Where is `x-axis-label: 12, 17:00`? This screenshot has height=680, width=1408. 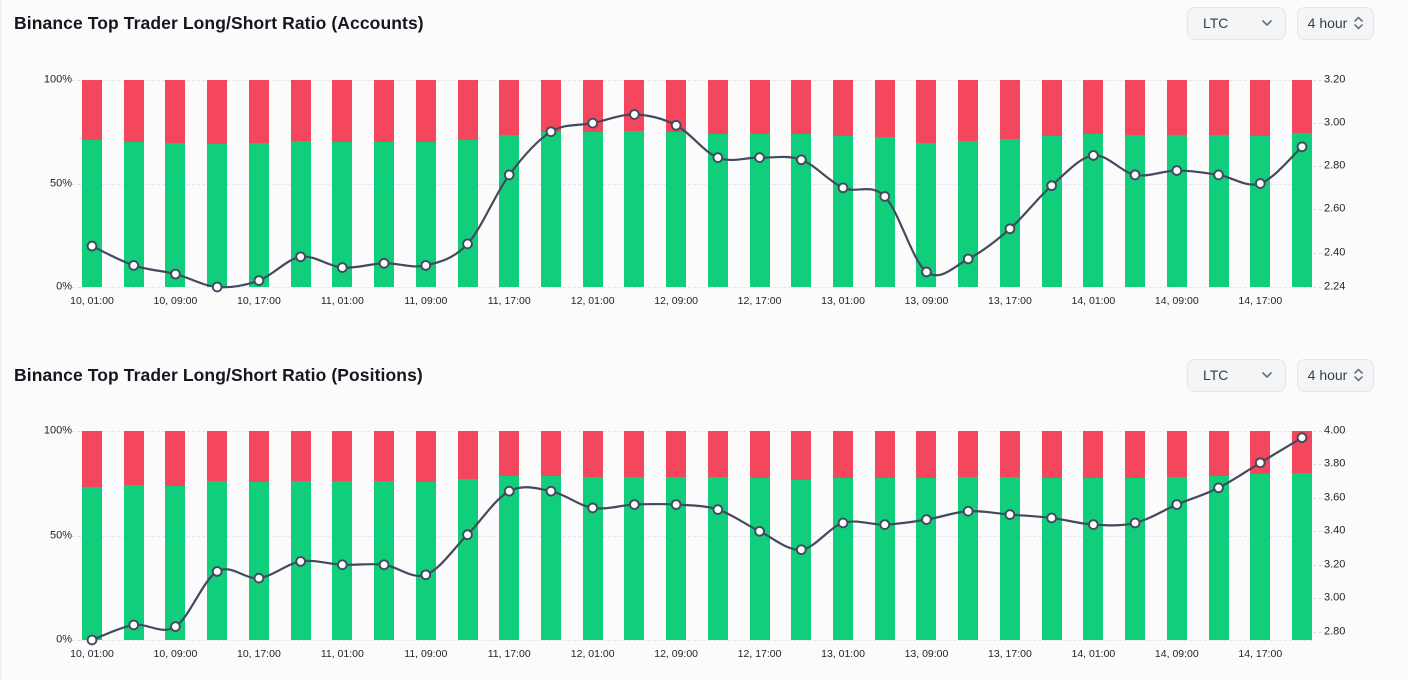
x-axis-label: 12, 17:00 is located at coordinates (759, 301).